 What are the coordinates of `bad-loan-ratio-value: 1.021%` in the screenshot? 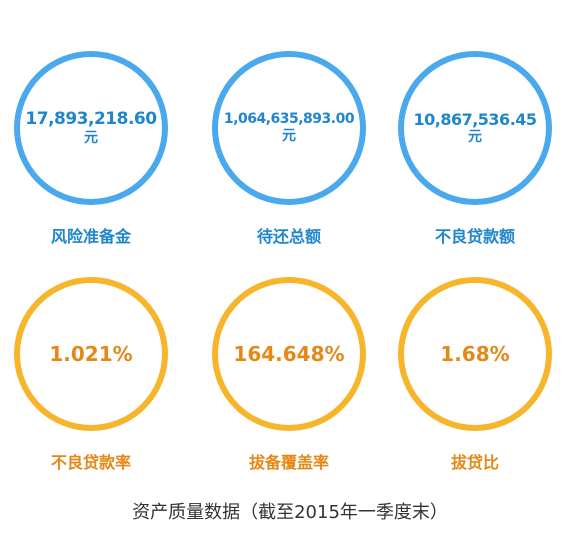 It's located at (91, 354).